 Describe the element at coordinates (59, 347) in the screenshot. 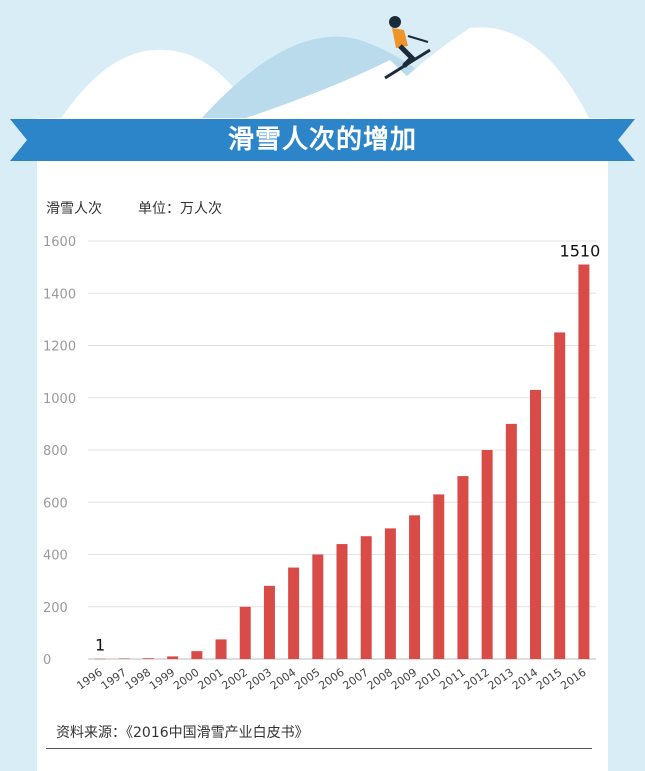

I see `y-tick-label: 1200` at that location.